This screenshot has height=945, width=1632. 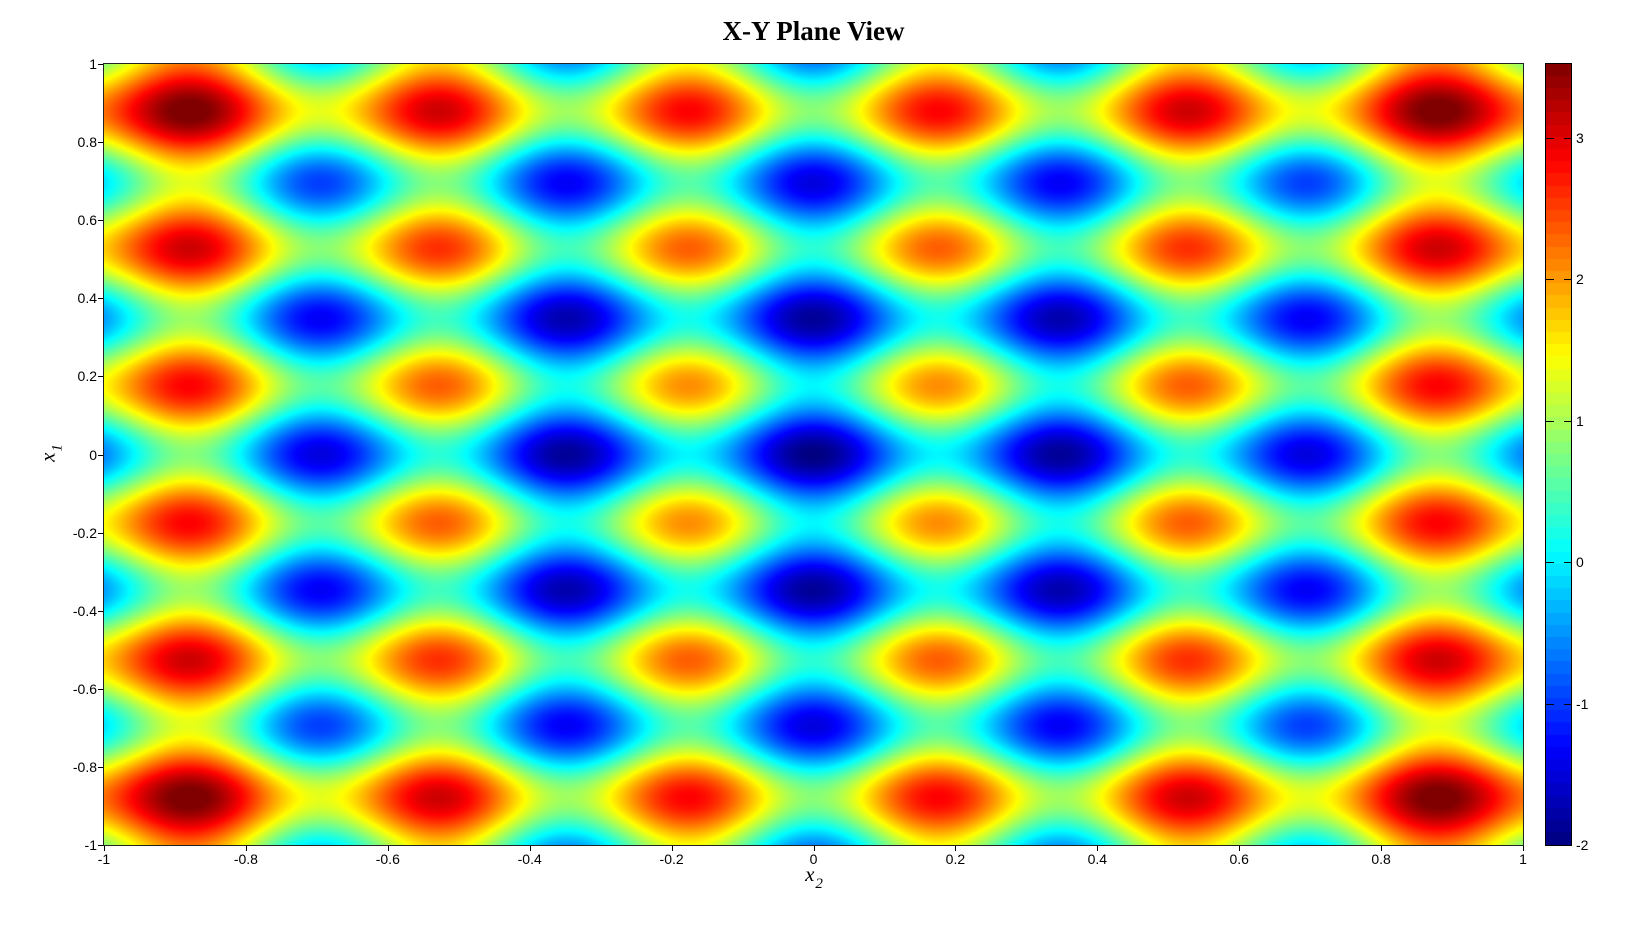 I want to click on y-tick-label: 0.6, so click(x=87, y=220).